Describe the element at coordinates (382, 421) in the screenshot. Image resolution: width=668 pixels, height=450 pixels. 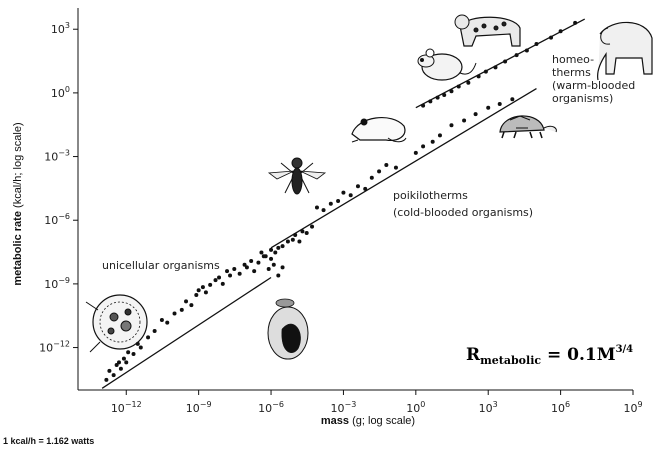
I see `x-axis-title-unit: (g; log scale)` at that location.